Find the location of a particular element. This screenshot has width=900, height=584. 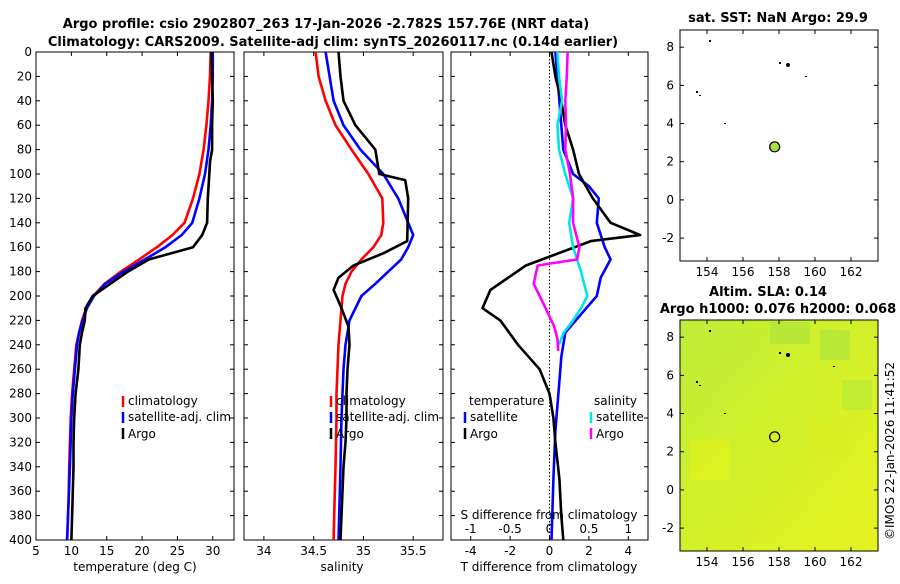

legend-header-salinity: salinity is located at coordinates (615, 401).